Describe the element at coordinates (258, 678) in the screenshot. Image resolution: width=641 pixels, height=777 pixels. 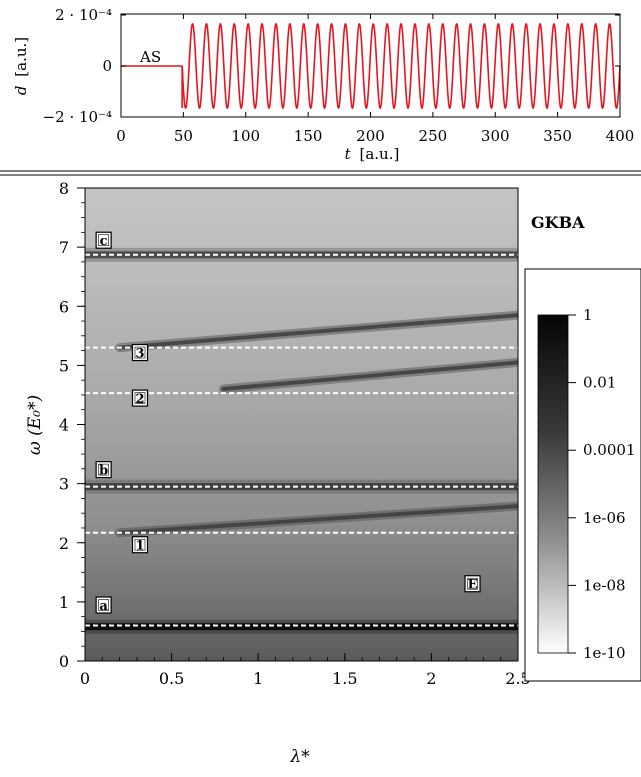
I see `heatmap-x-tick-label: 1` at that location.